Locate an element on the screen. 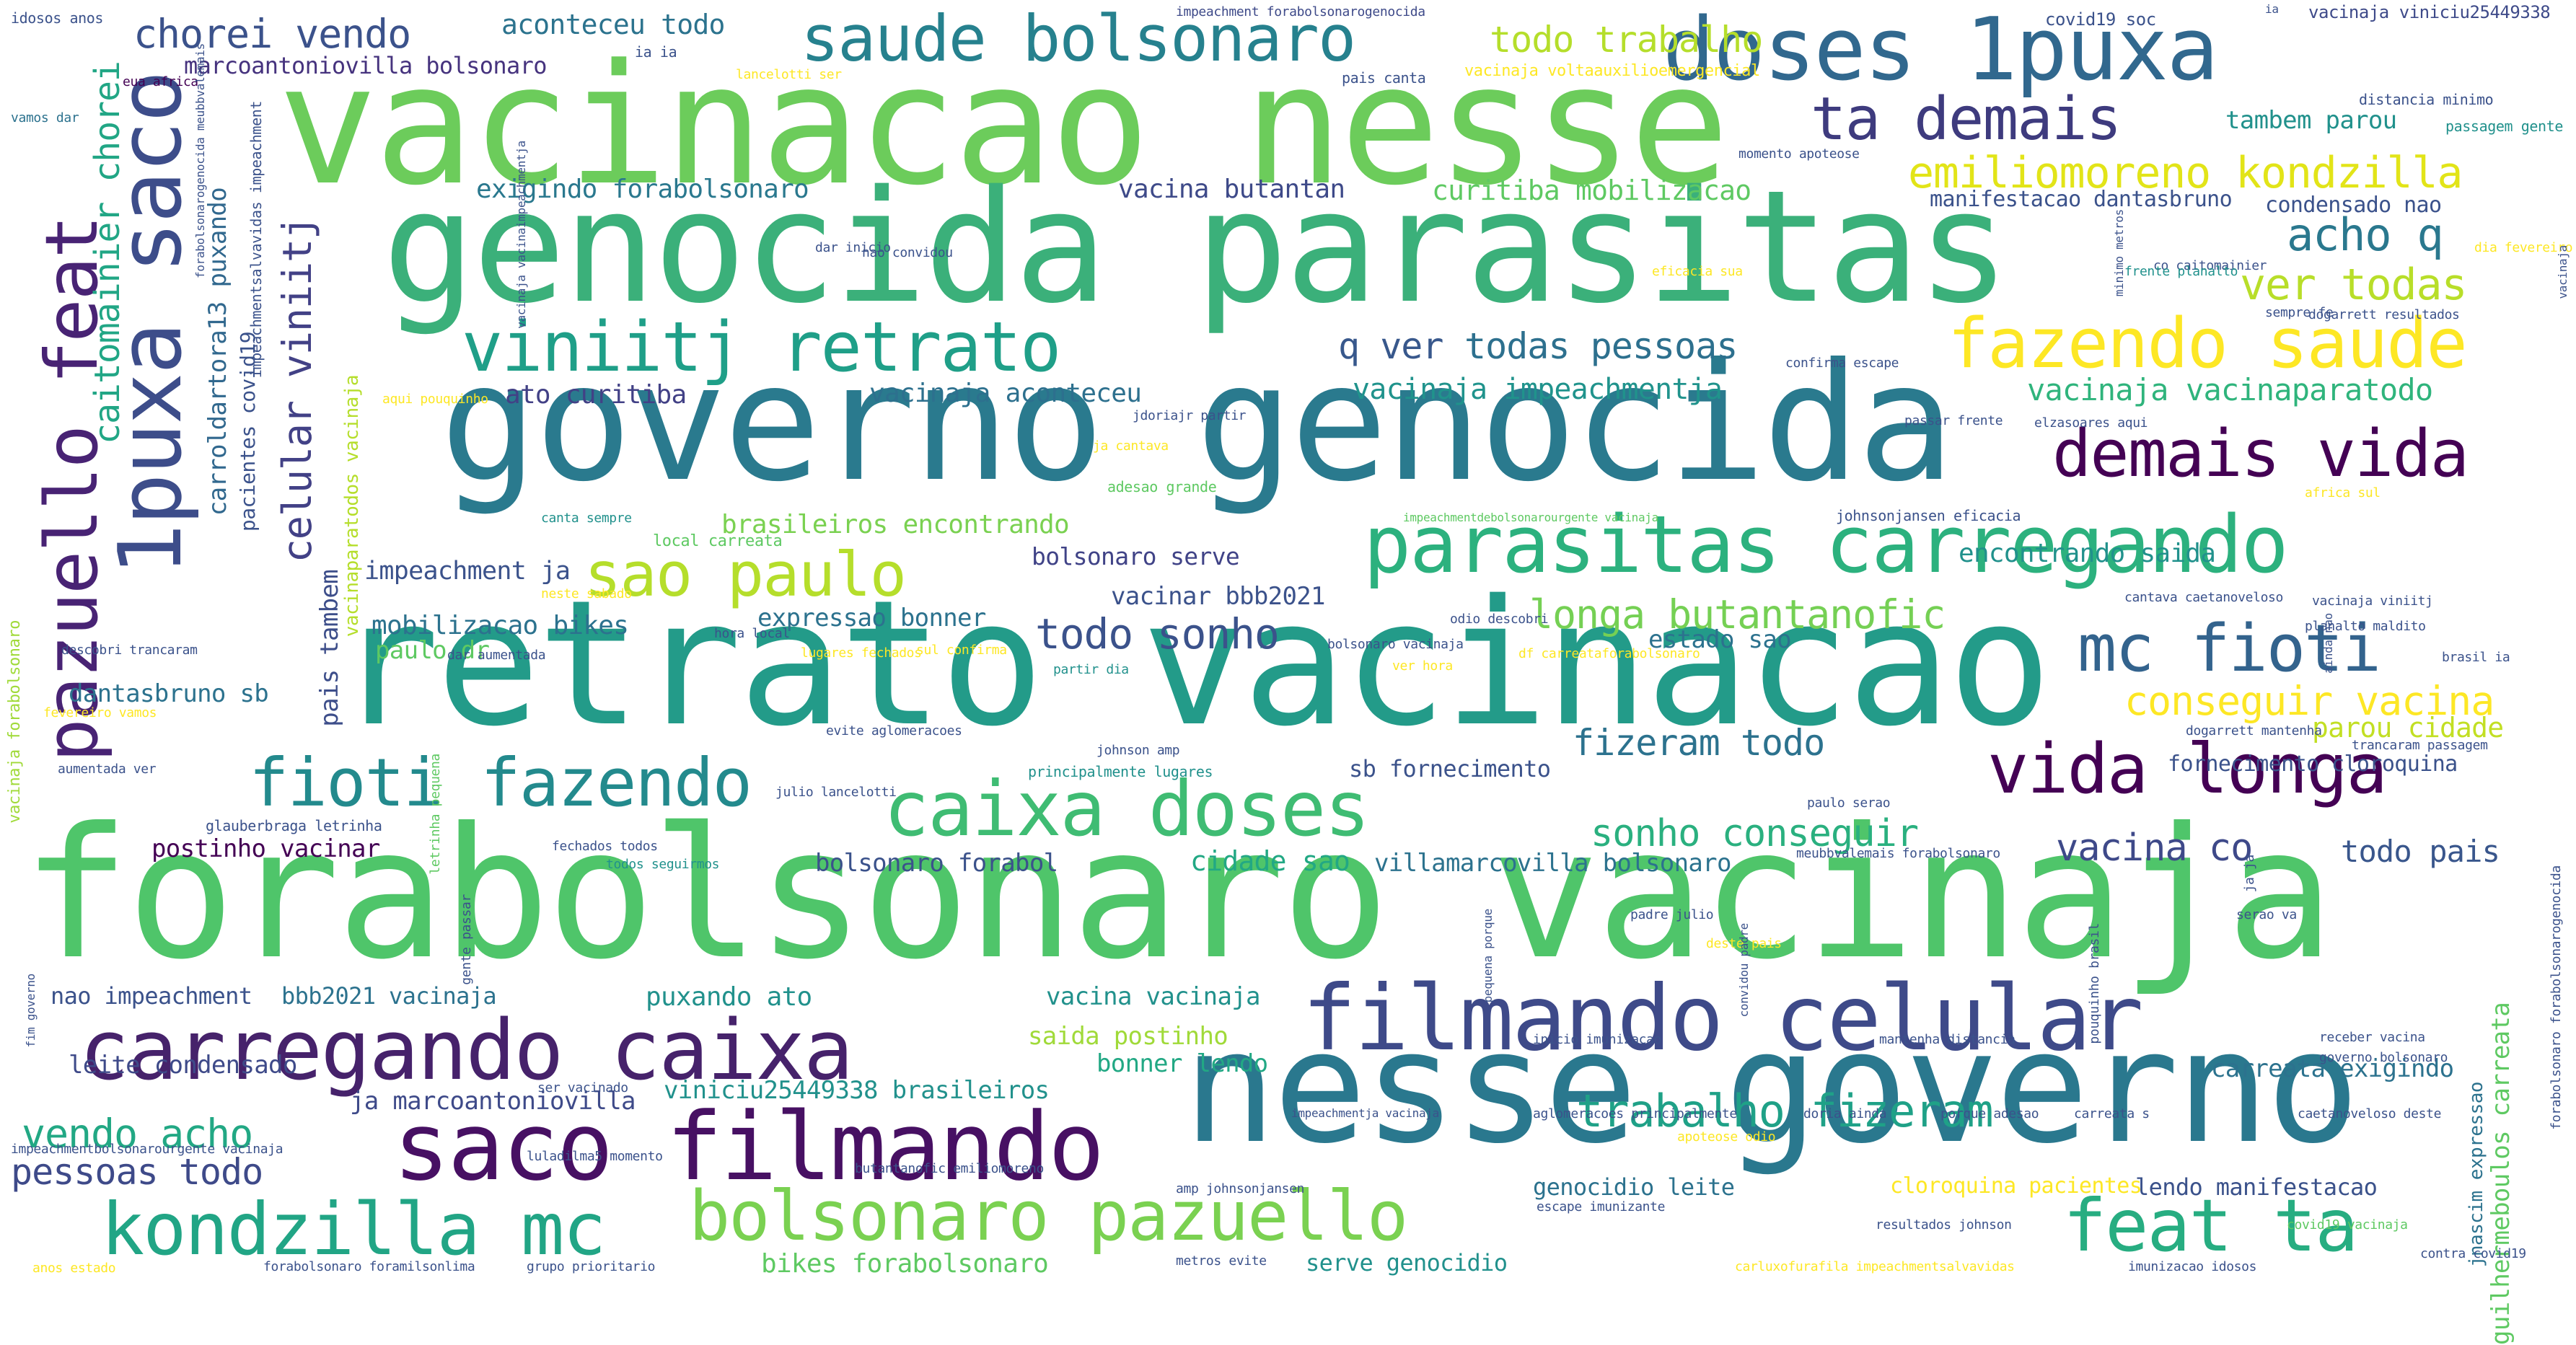 This screenshot has width=2576, height=1345. word: mc fioti is located at coordinates (2229, 649).